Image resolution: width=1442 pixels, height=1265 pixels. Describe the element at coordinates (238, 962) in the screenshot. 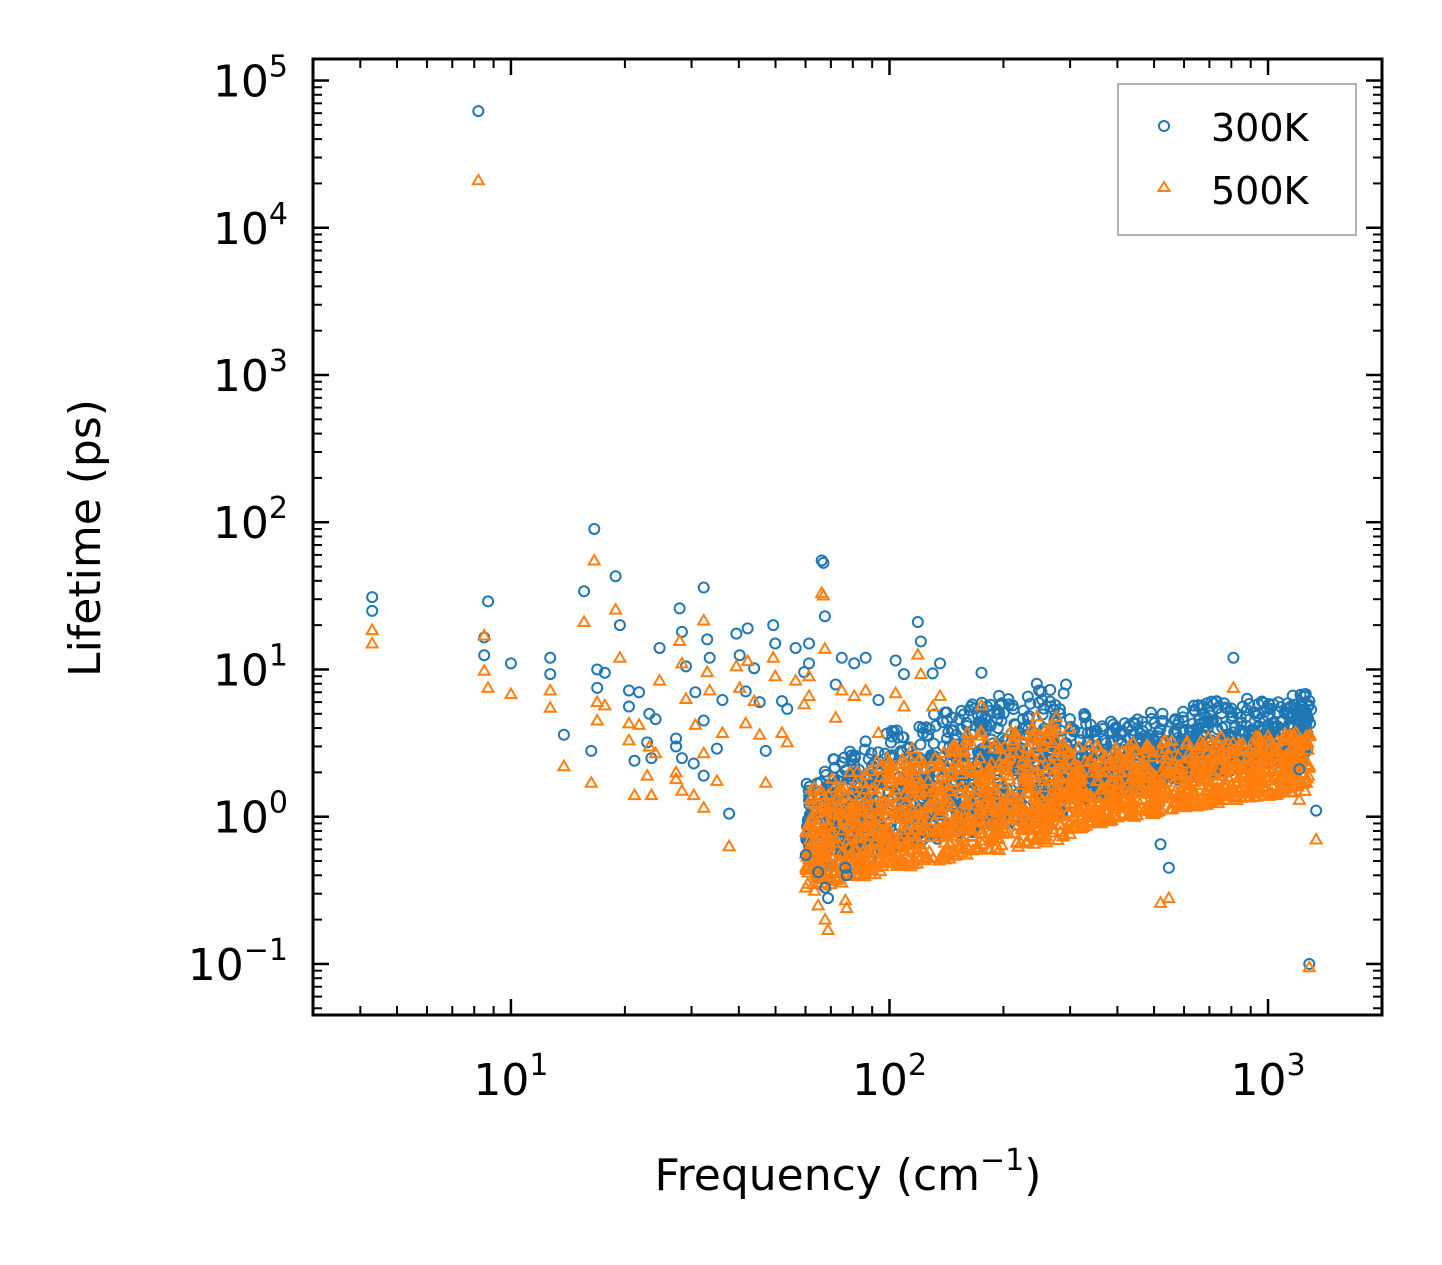

I see `y-tick-label: 10−1` at that location.